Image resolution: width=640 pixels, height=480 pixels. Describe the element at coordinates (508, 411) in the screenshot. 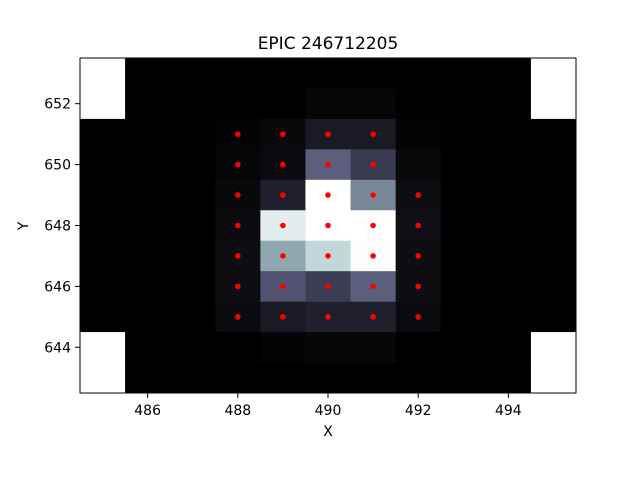

I see `x-tick-label: 494` at that location.